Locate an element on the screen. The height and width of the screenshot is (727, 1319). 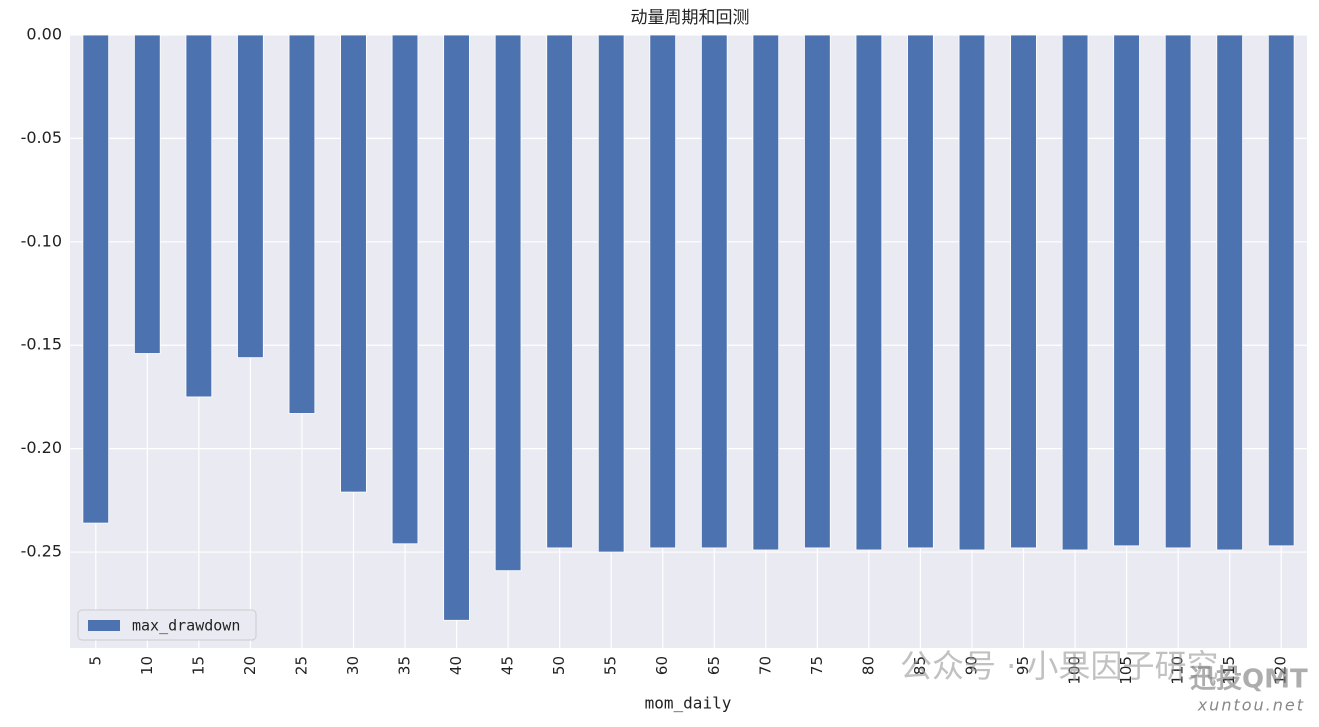
legend-label: max_drawdown is located at coordinates (186, 626).